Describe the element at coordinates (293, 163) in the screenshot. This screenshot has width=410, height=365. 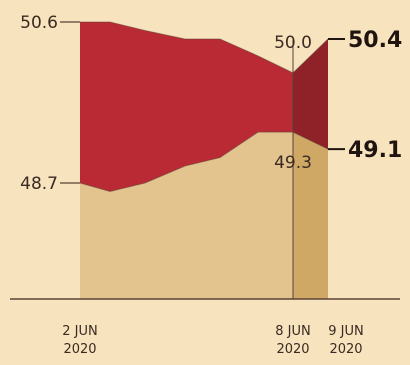
I see `value-label-49-3: 49.3` at that location.